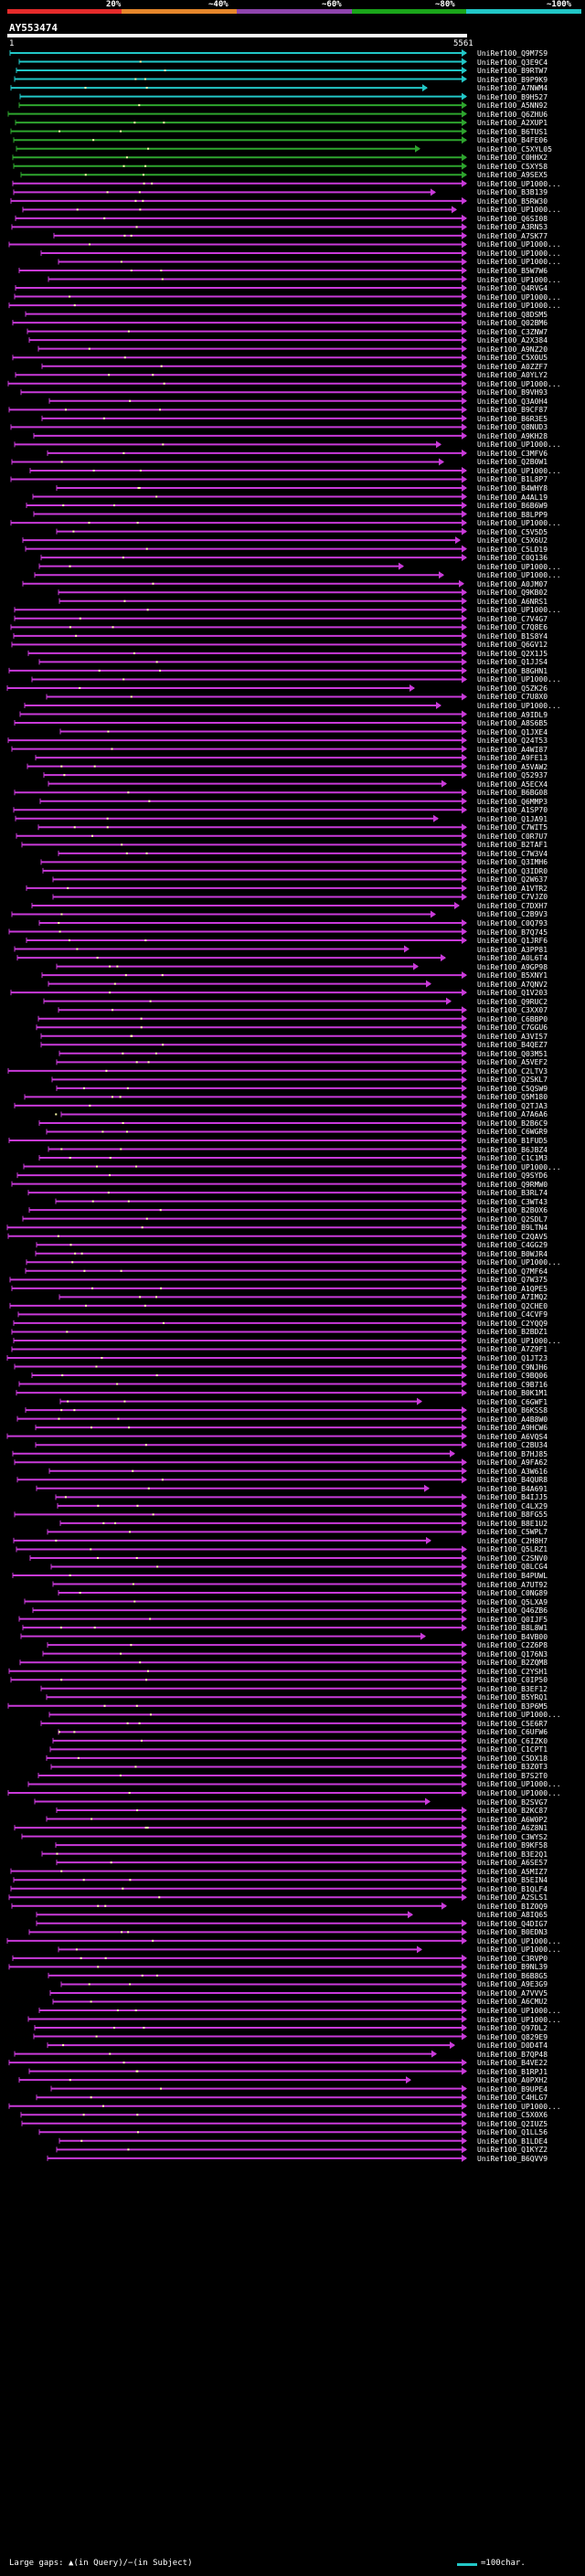 The height and width of the screenshot is (2576, 585). Describe the element at coordinates (512, 958) in the screenshot. I see `hit-label: UniRef100_A0L6T4` at that location.